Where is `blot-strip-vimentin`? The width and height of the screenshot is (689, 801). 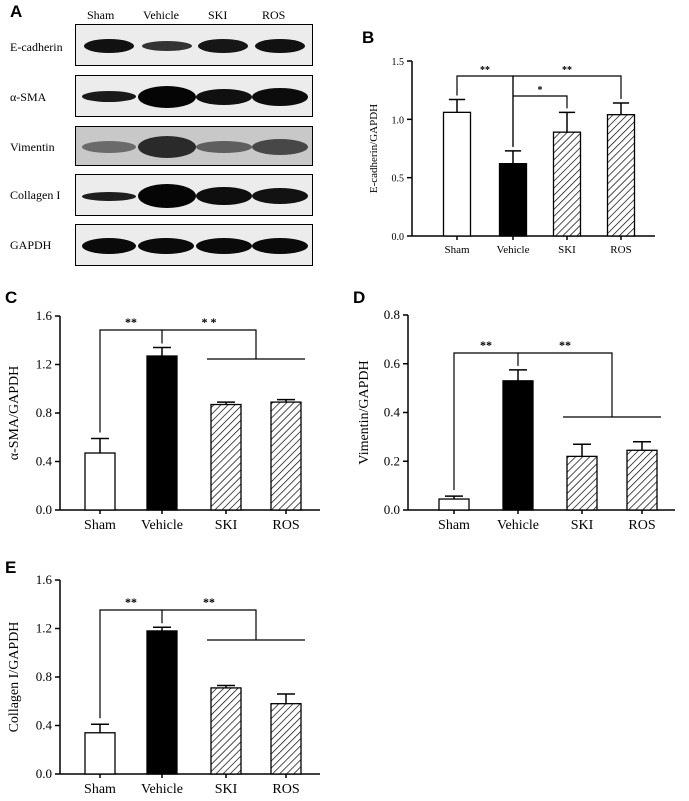
blot-strip-vimentin is located at coordinates (194, 146).